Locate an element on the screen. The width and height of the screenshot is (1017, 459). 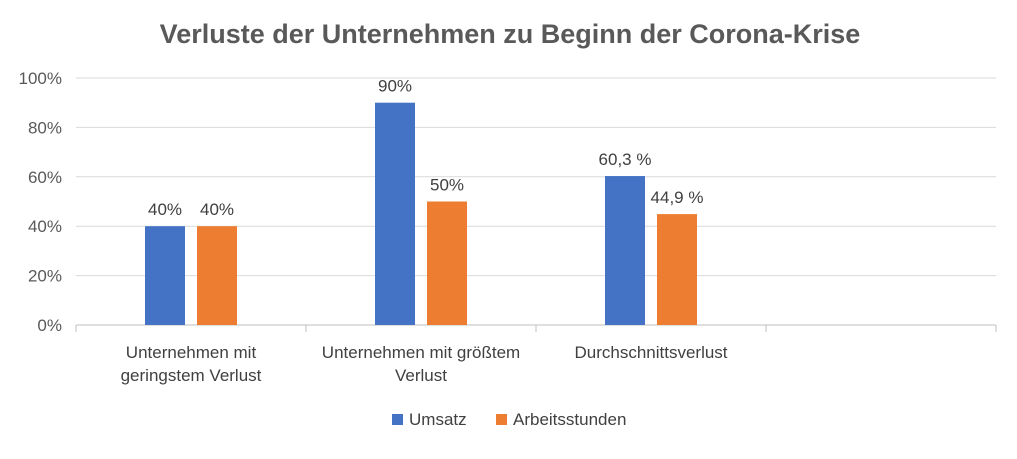
y-tick-label: 20% is located at coordinates (45, 276).